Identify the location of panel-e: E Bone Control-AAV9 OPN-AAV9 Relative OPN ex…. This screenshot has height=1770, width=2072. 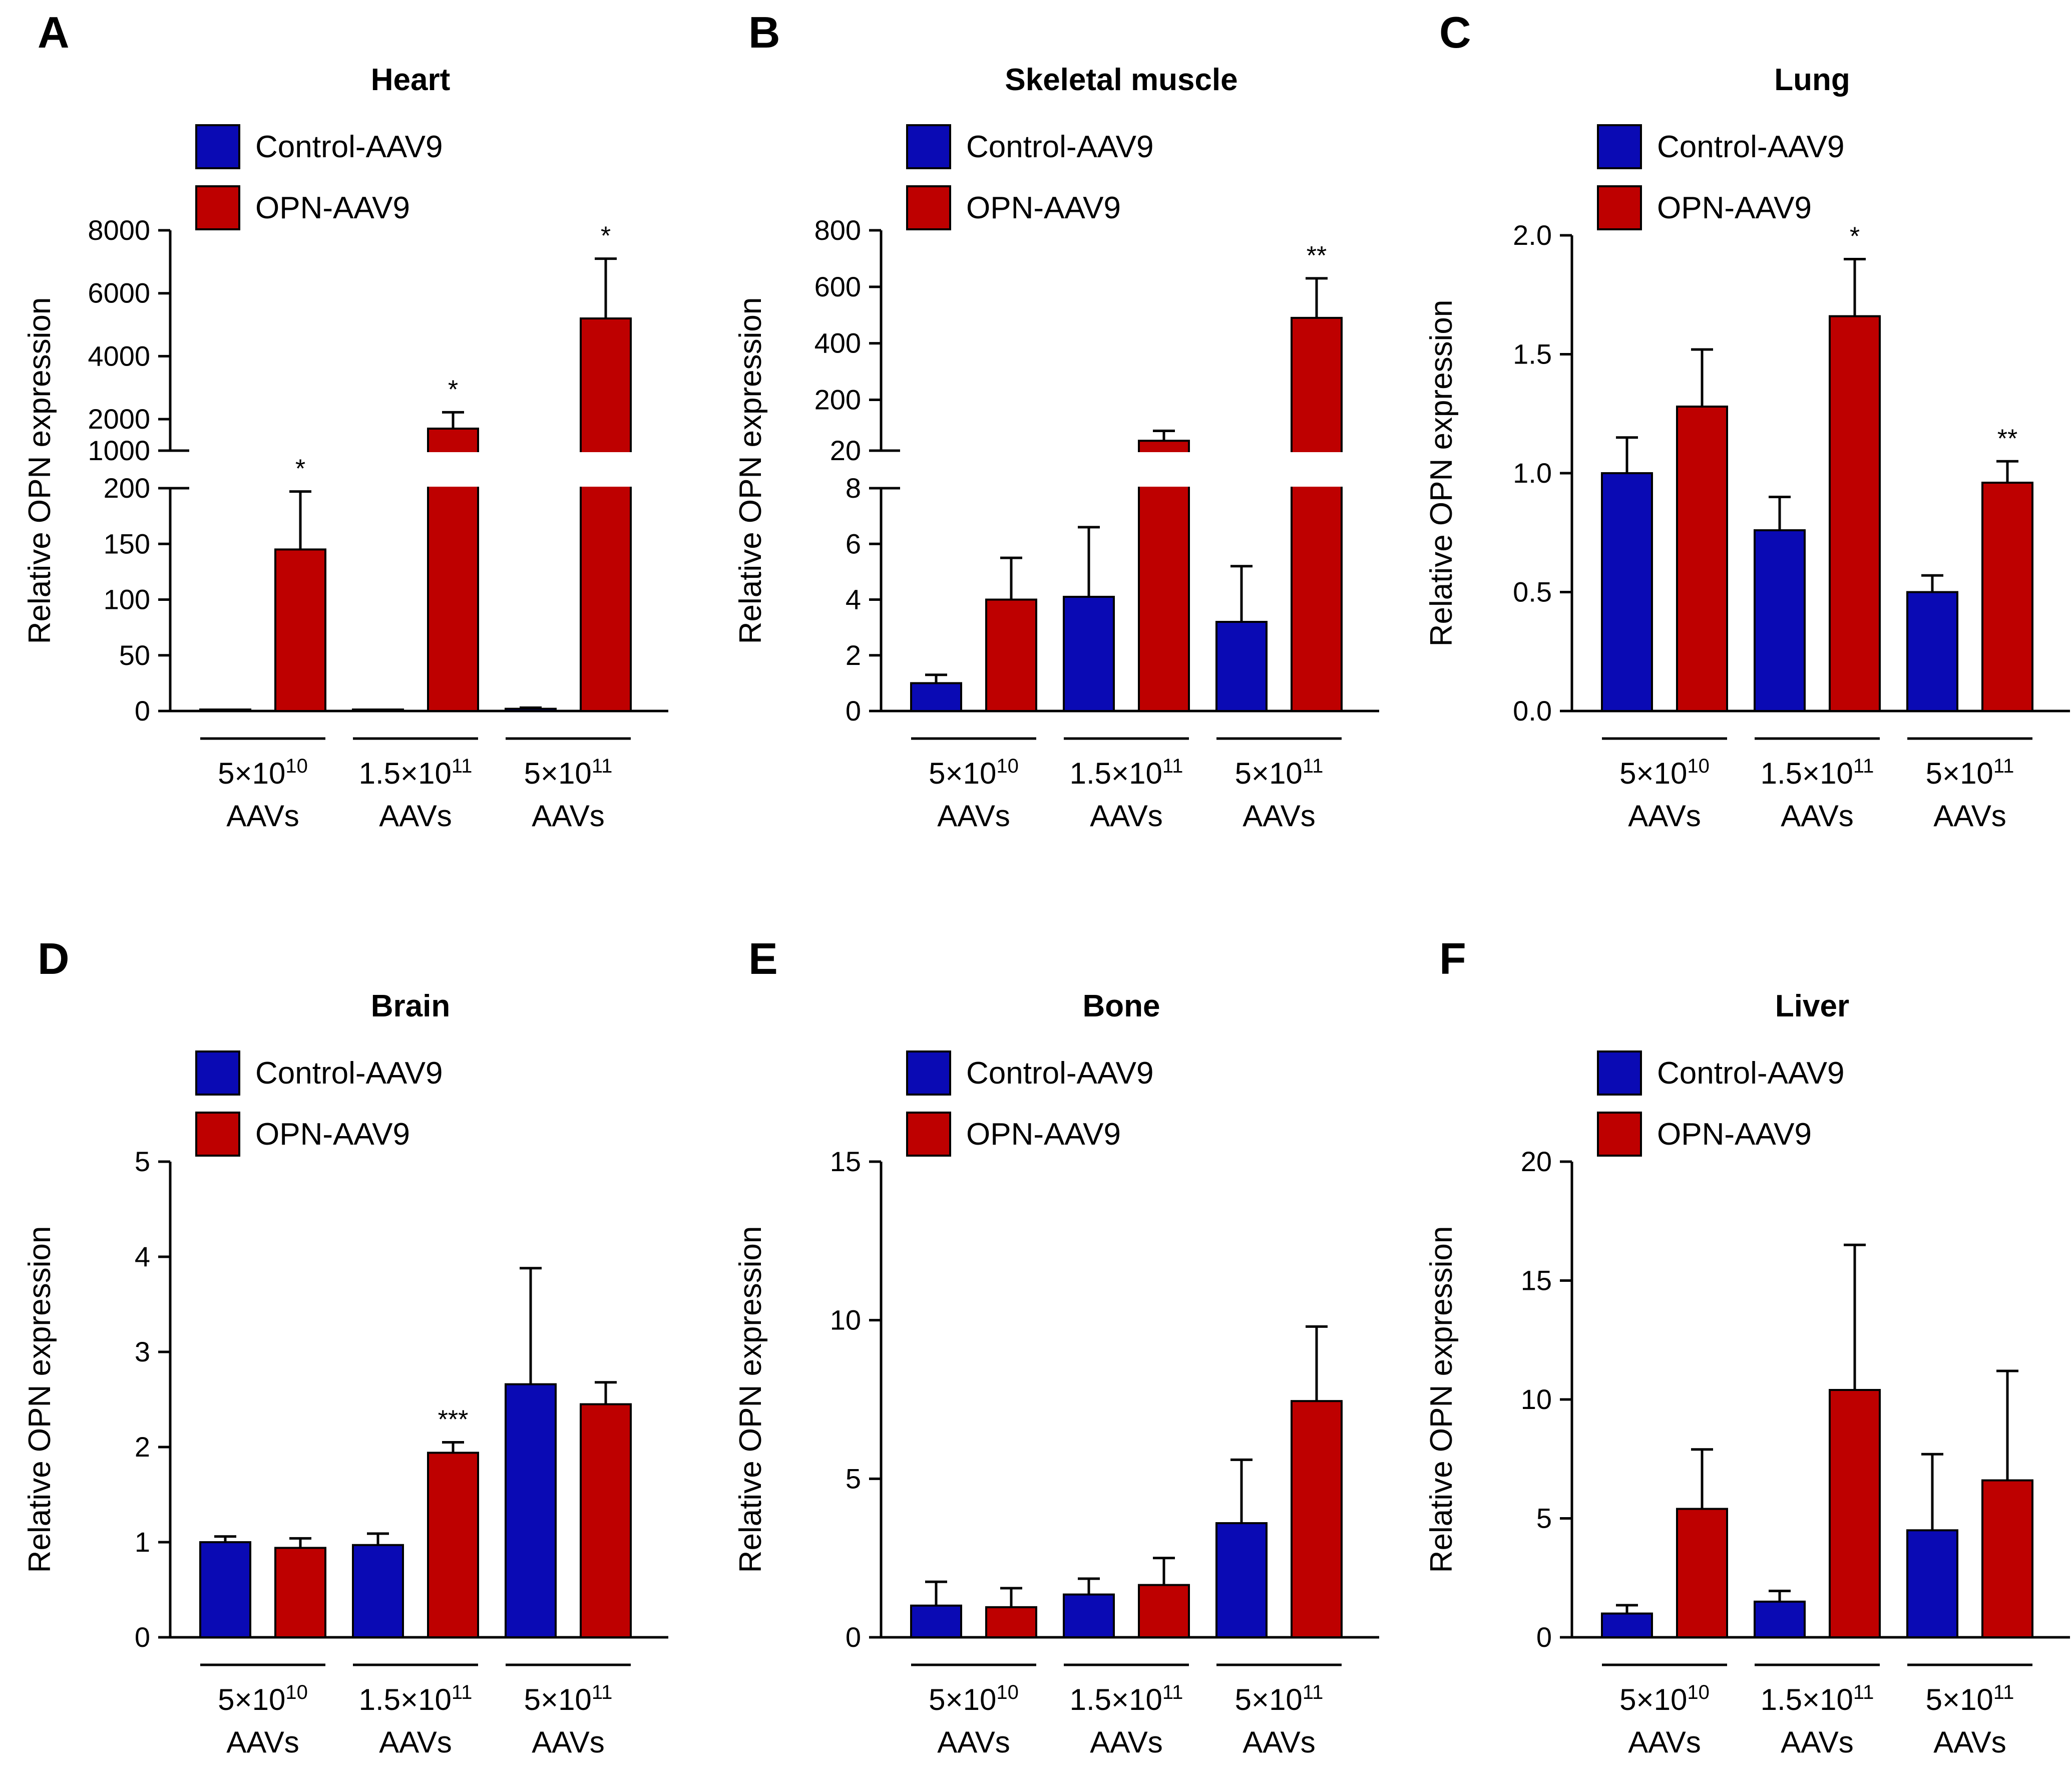
(1056, 1346).